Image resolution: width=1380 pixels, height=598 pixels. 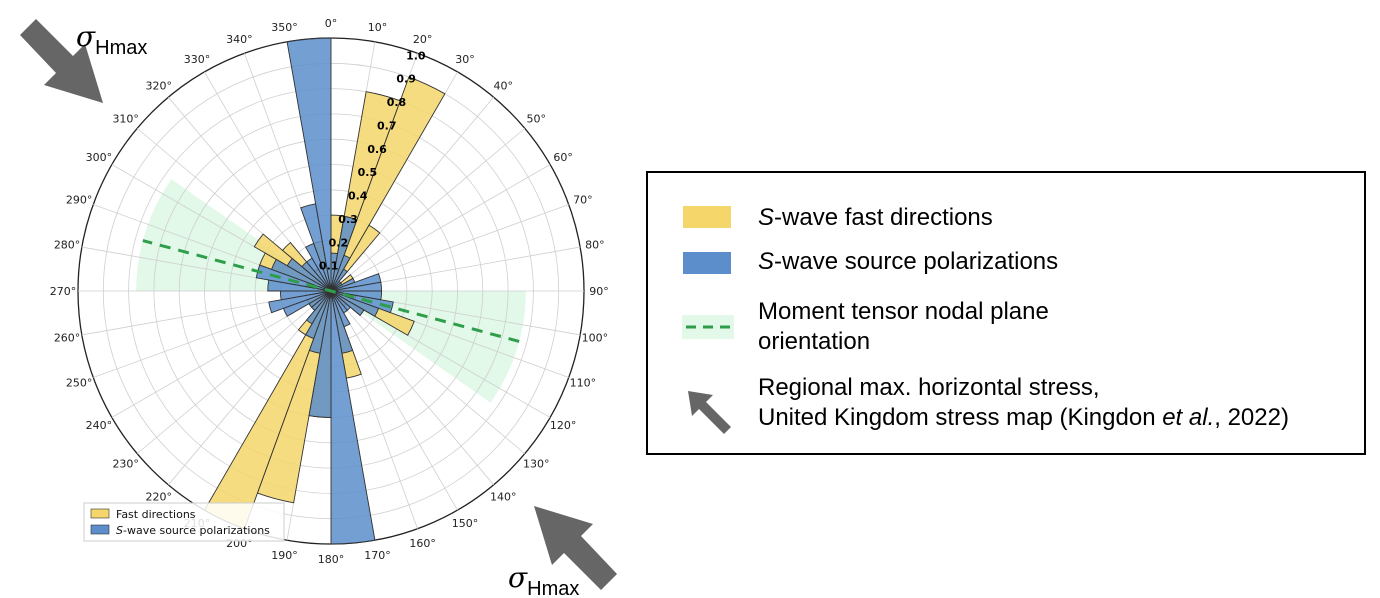 What do you see at coordinates (100, 513) in the screenshot?
I see `inner-legend-swatch-fast` at bounding box center [100, 513].